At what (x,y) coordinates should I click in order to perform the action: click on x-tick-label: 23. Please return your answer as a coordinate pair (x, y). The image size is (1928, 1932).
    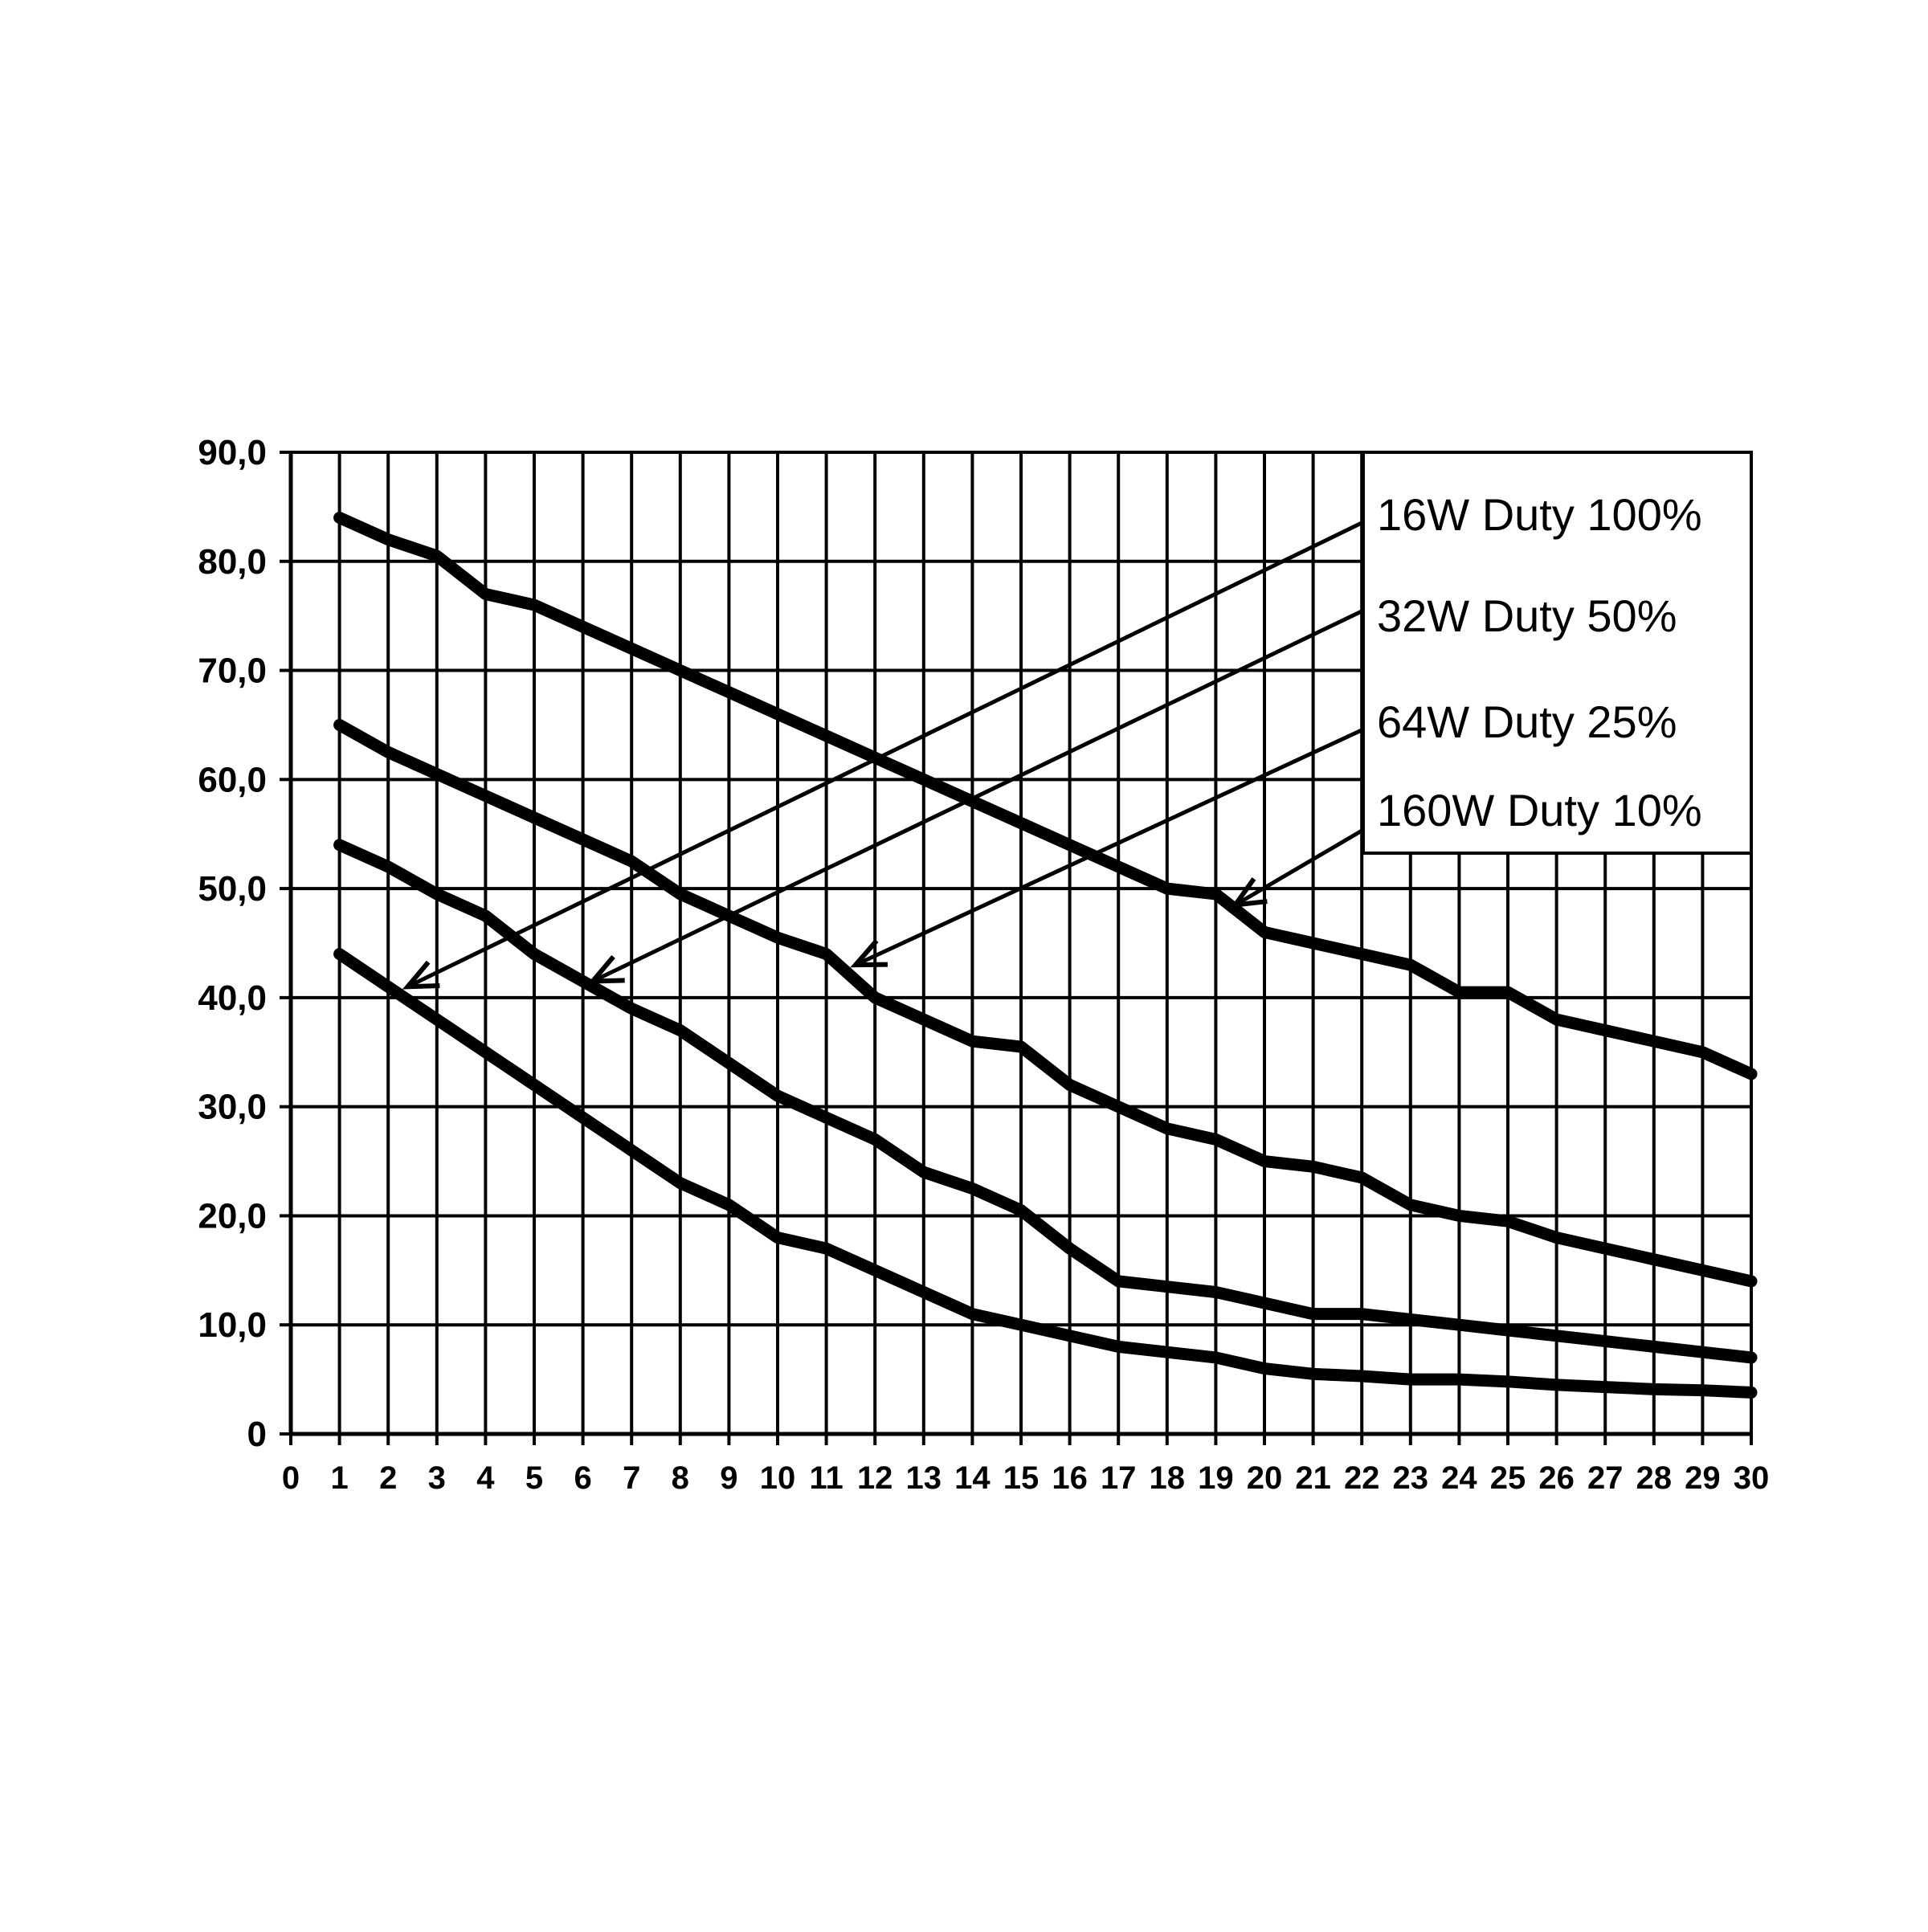
    Looking at the image, I should click on (1411, 1478).